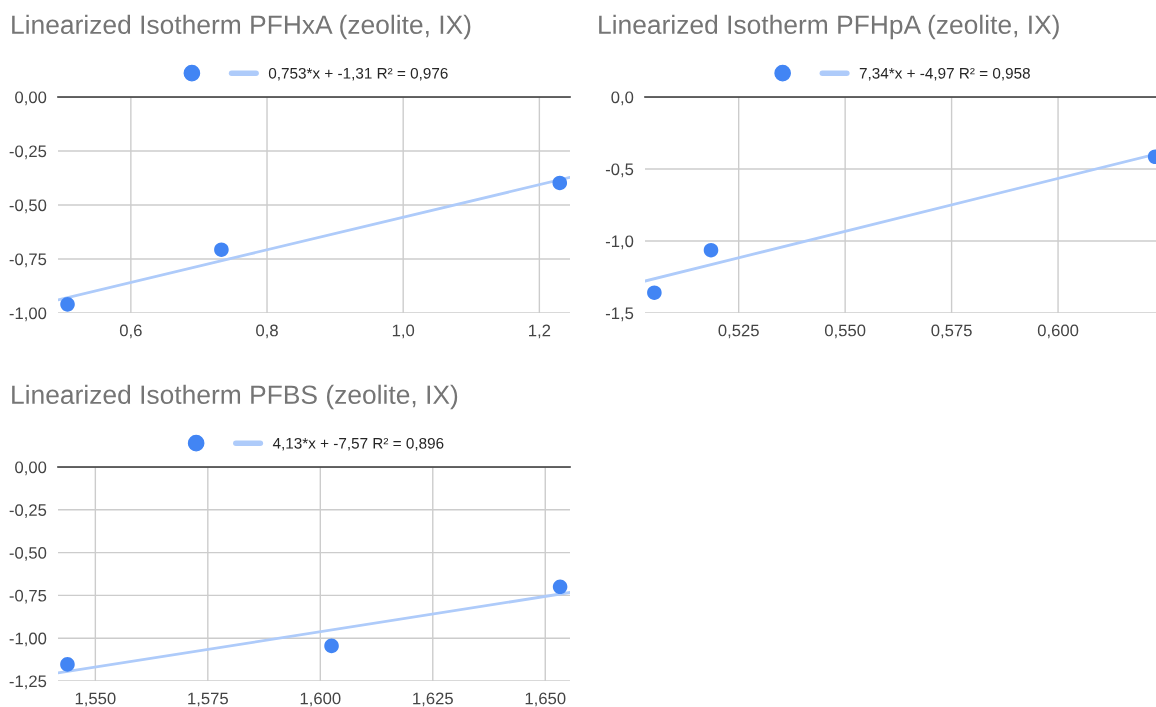 This screenshot has height=707, width=1156. What do you see at coordinates (208, 699) in the screenshot?
I see `x-tick-label: 1,575` at bounding box center [208, 699].